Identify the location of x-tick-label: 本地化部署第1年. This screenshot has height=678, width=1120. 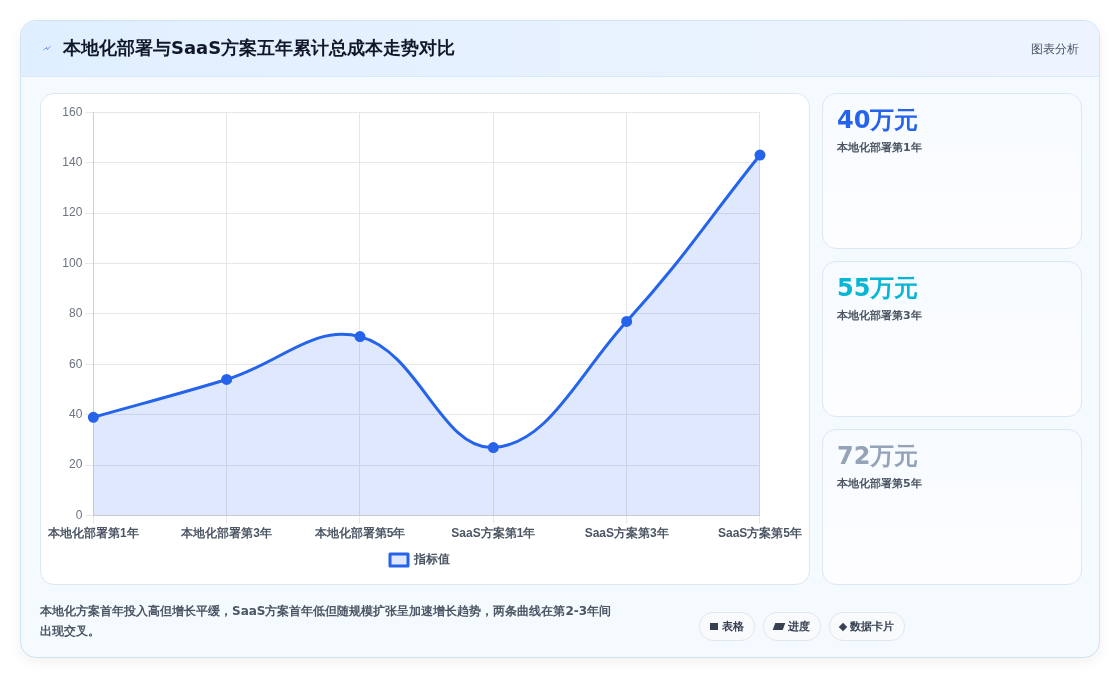
(92, 533).